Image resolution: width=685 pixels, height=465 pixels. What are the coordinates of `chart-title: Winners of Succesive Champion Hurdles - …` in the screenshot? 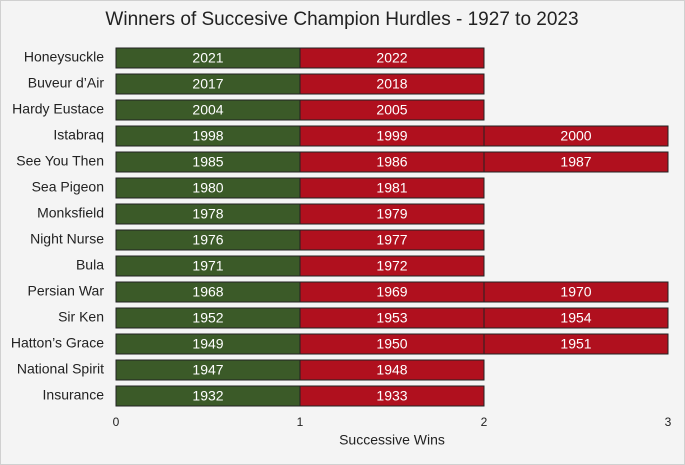 It's located at (341, 19).